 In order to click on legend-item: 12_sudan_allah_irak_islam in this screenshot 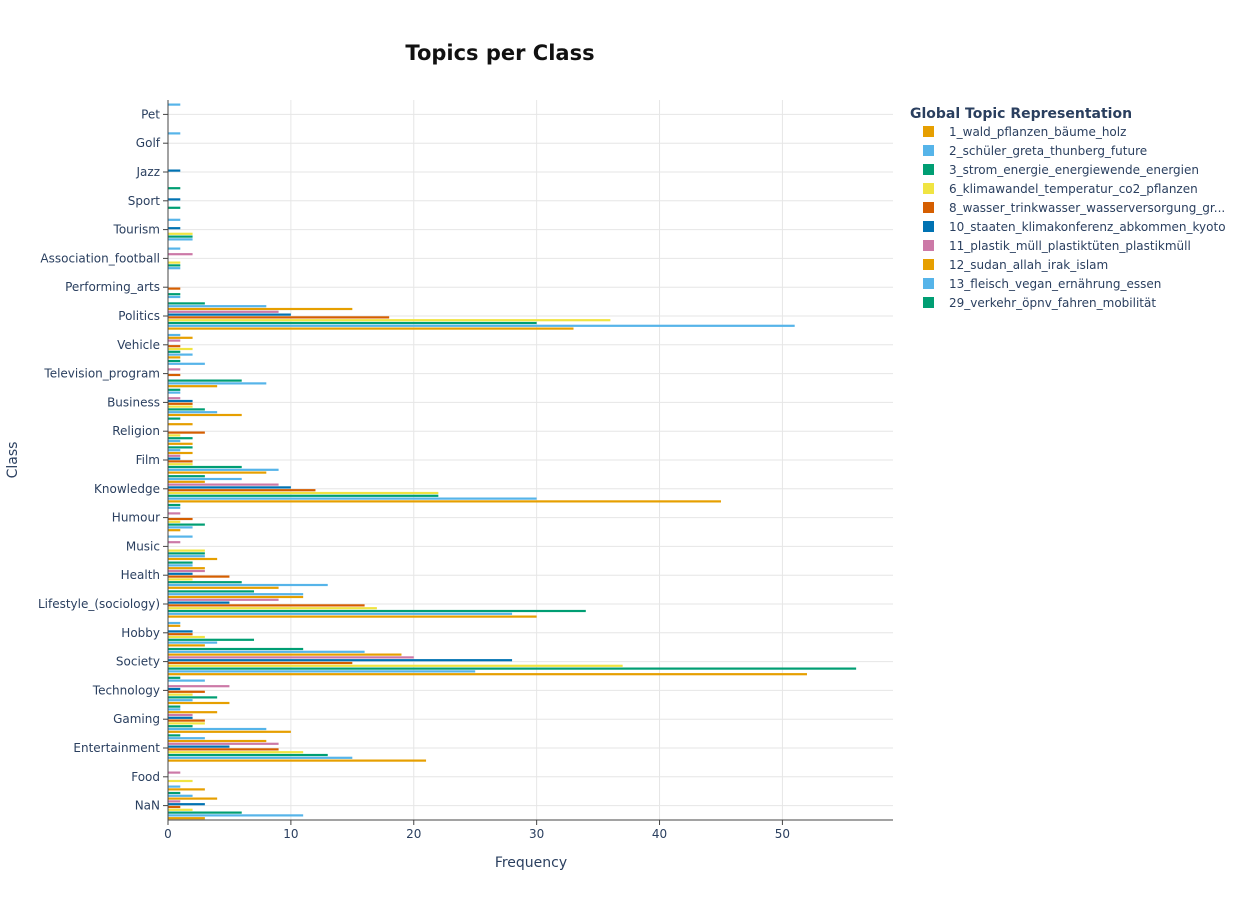, I will do `click(1015, 265)`.